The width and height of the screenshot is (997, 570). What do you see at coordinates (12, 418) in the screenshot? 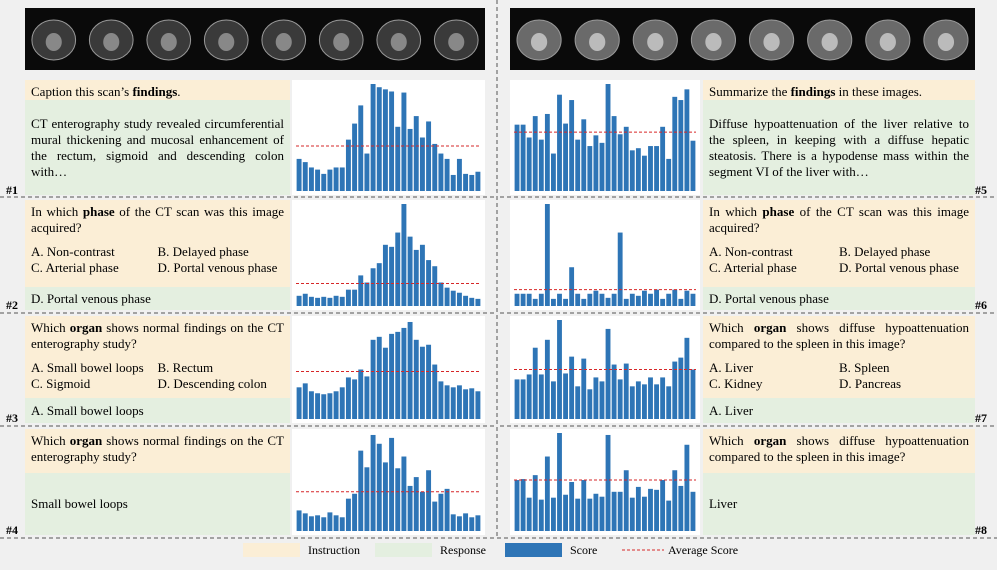
I see `panel-label: #3` at bounding box center [12, 418].